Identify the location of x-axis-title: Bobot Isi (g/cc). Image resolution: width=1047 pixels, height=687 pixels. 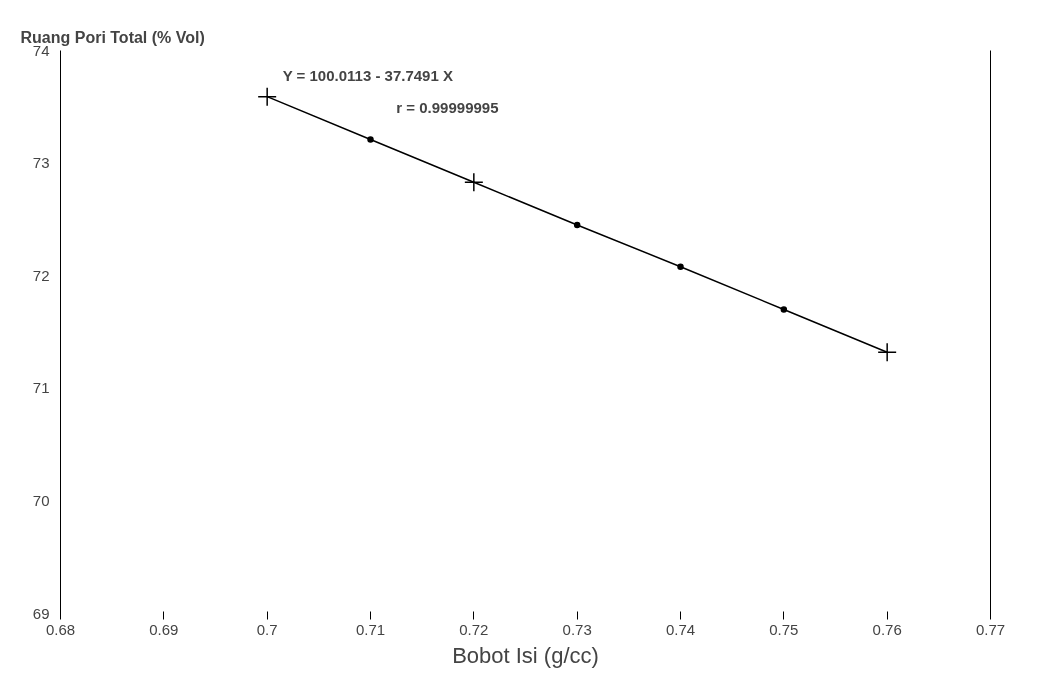
(525, 655).